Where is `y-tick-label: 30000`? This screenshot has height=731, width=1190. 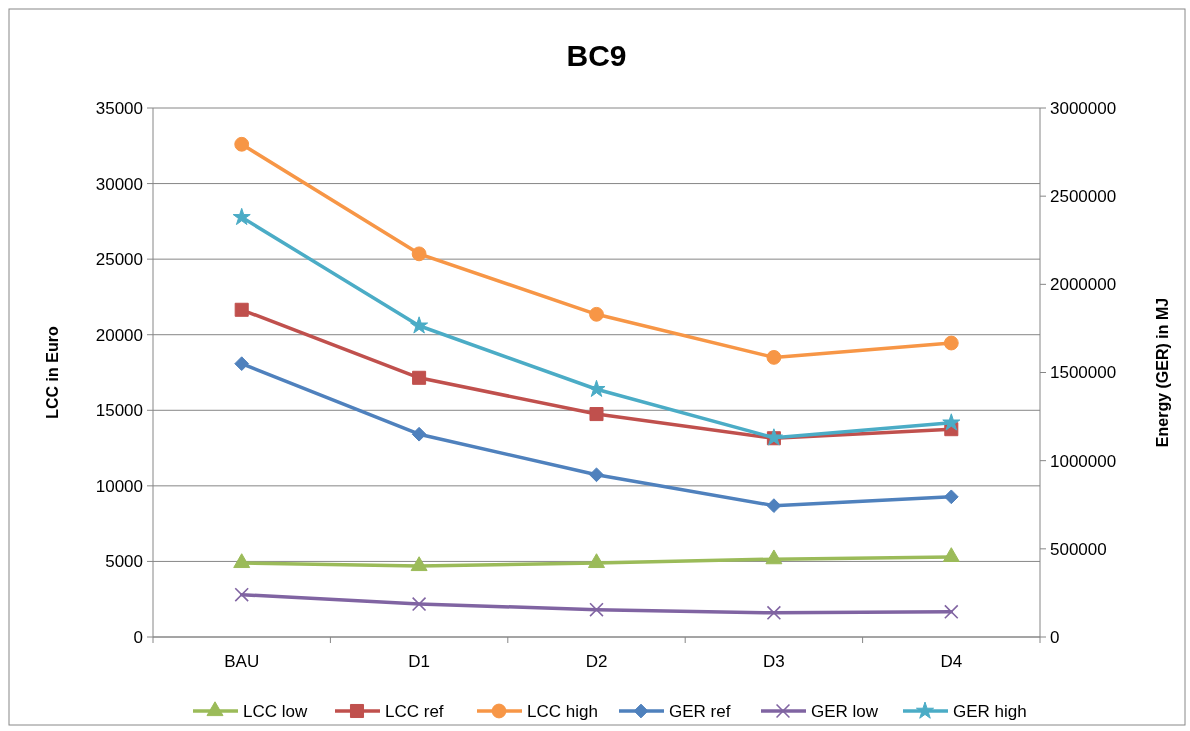 y-tick-label: 30000 is located at coordinates (119, 184).